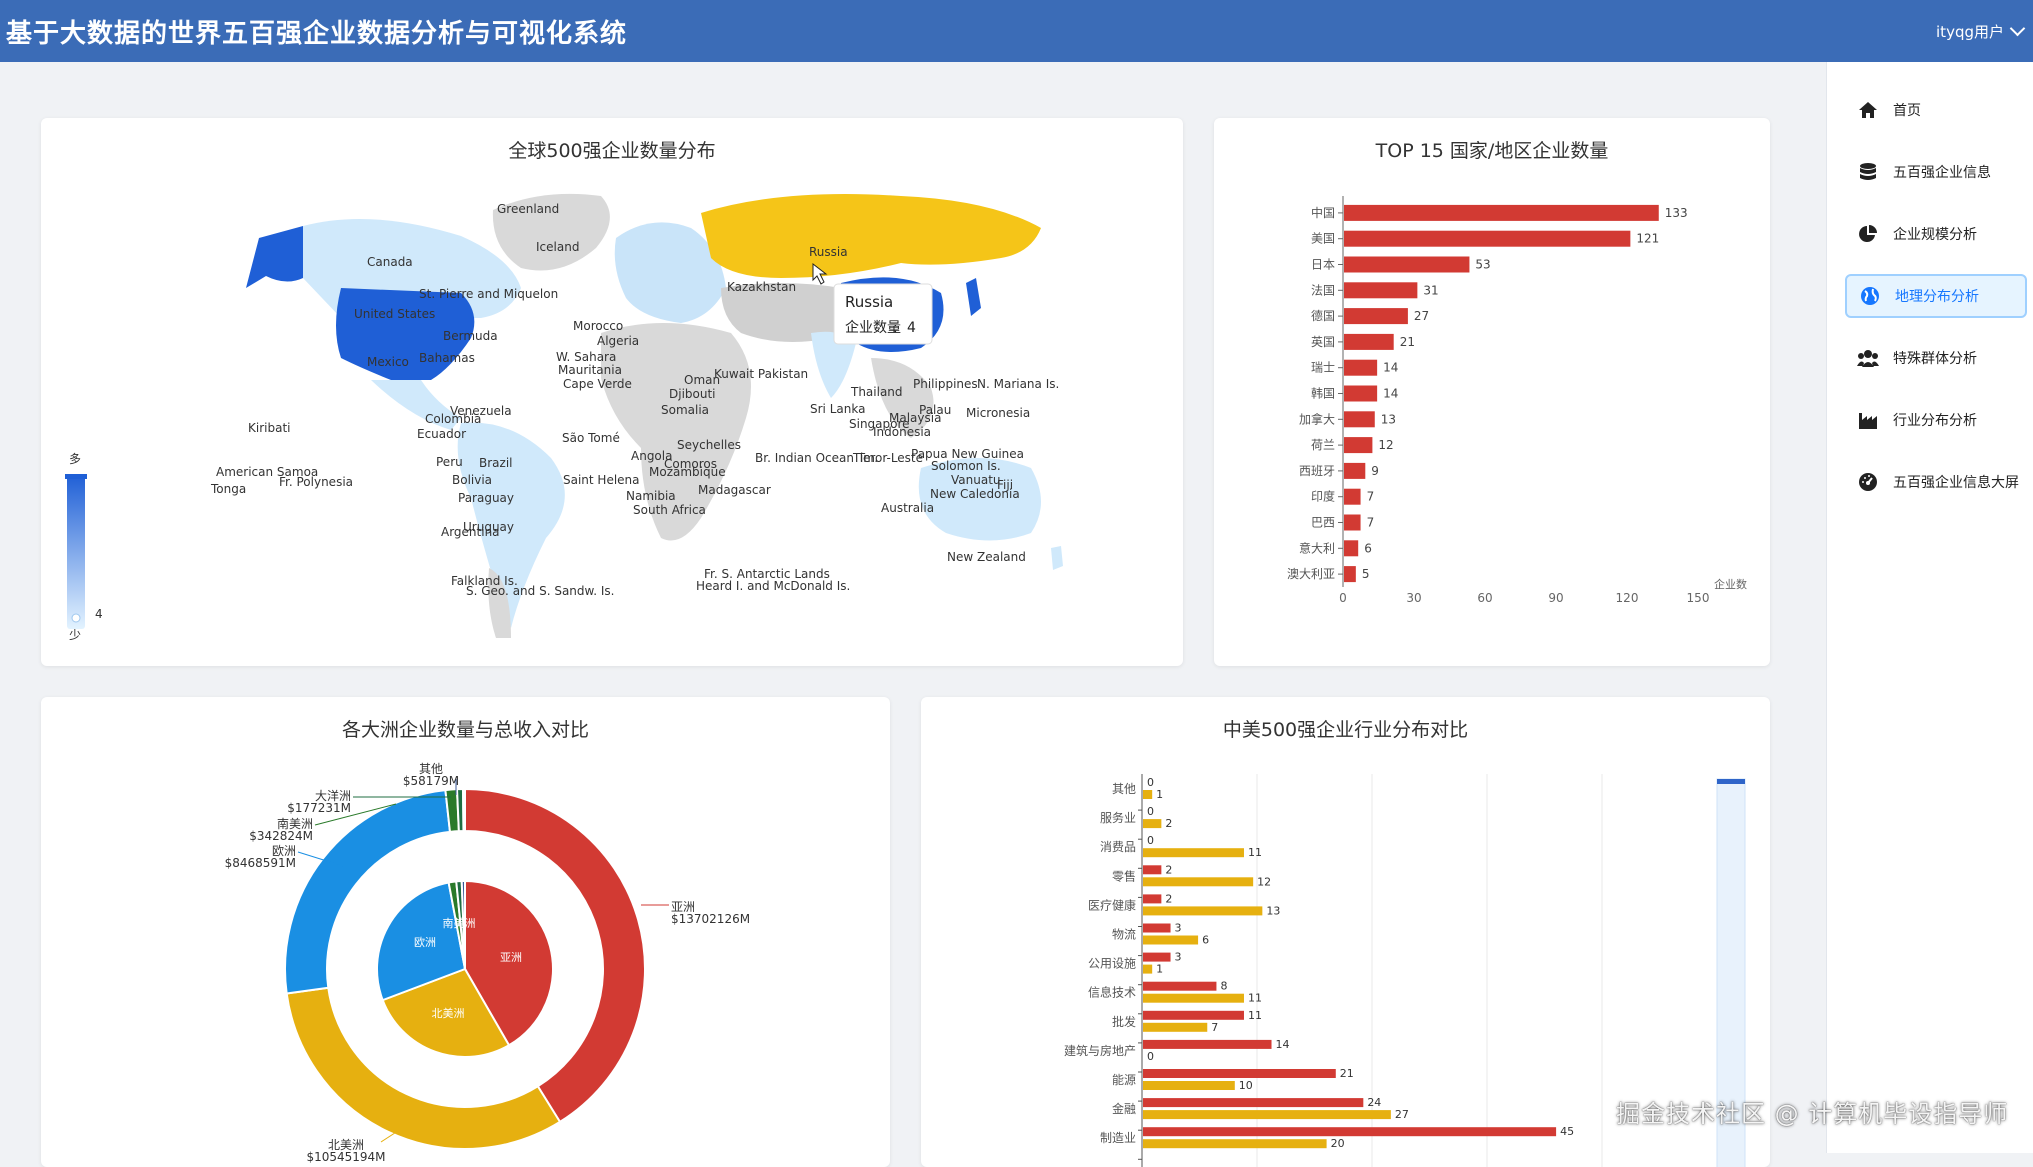  I want to click on top-header-bar: 基于大数据的世界五百强企业数据分析与可视化系统 ityqg用户, so click(1016, 31).